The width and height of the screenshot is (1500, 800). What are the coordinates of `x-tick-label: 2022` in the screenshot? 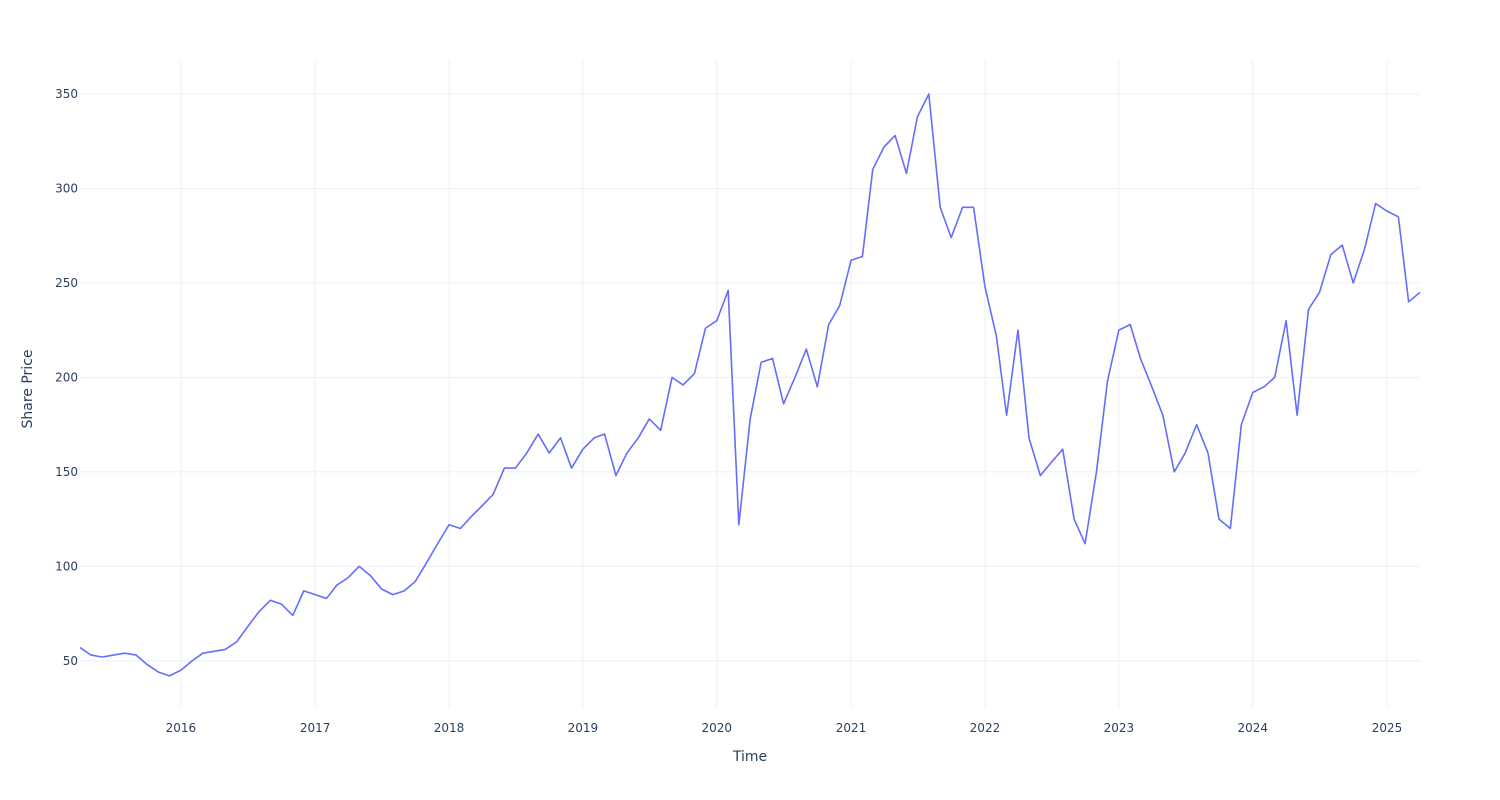 It's located at (985, 728).